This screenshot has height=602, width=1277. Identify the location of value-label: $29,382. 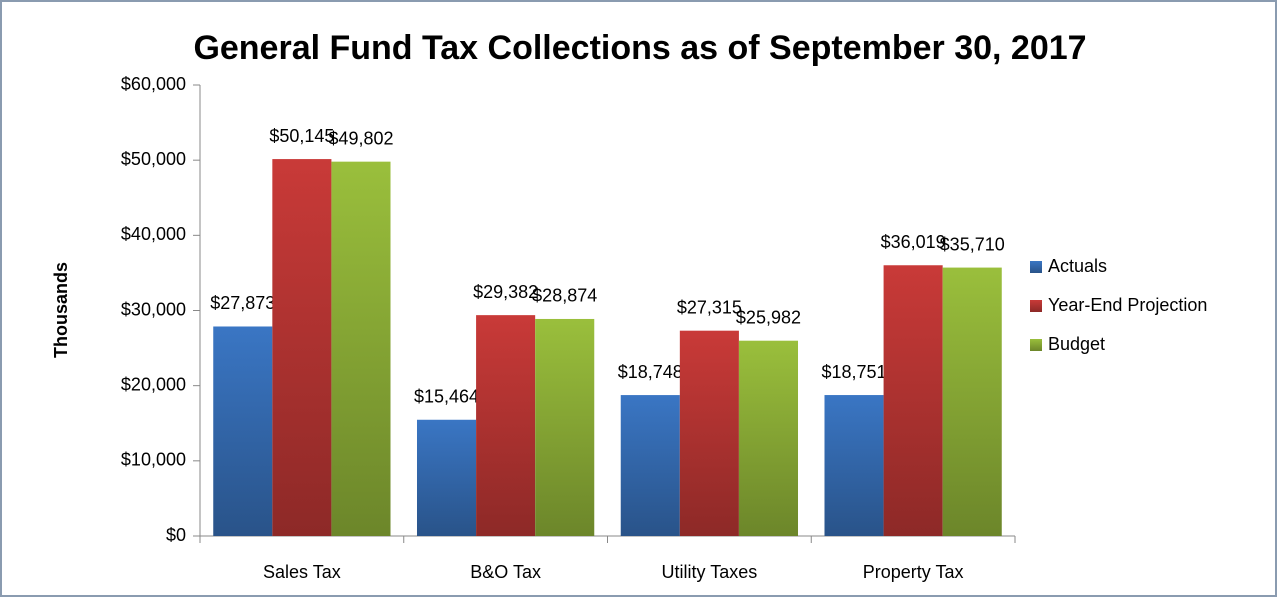
(505, 292).